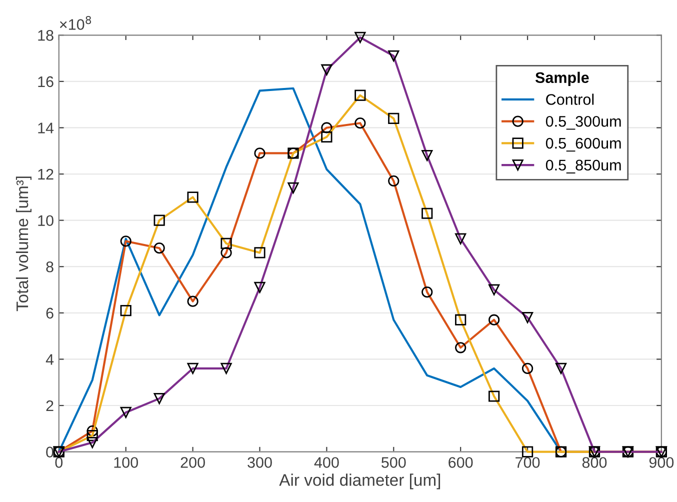  I want to click on x-tick-label: 900, so click(661, 462).